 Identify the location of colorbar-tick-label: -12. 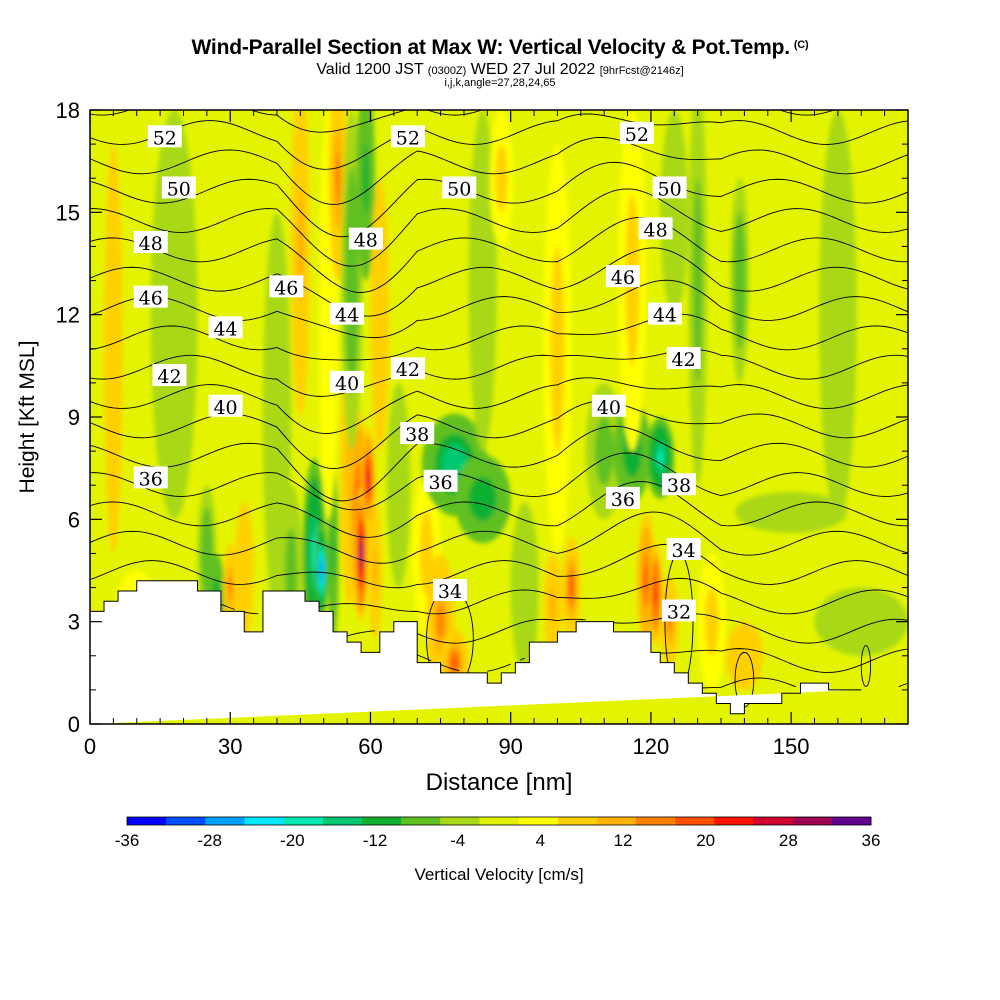
(375, 840).